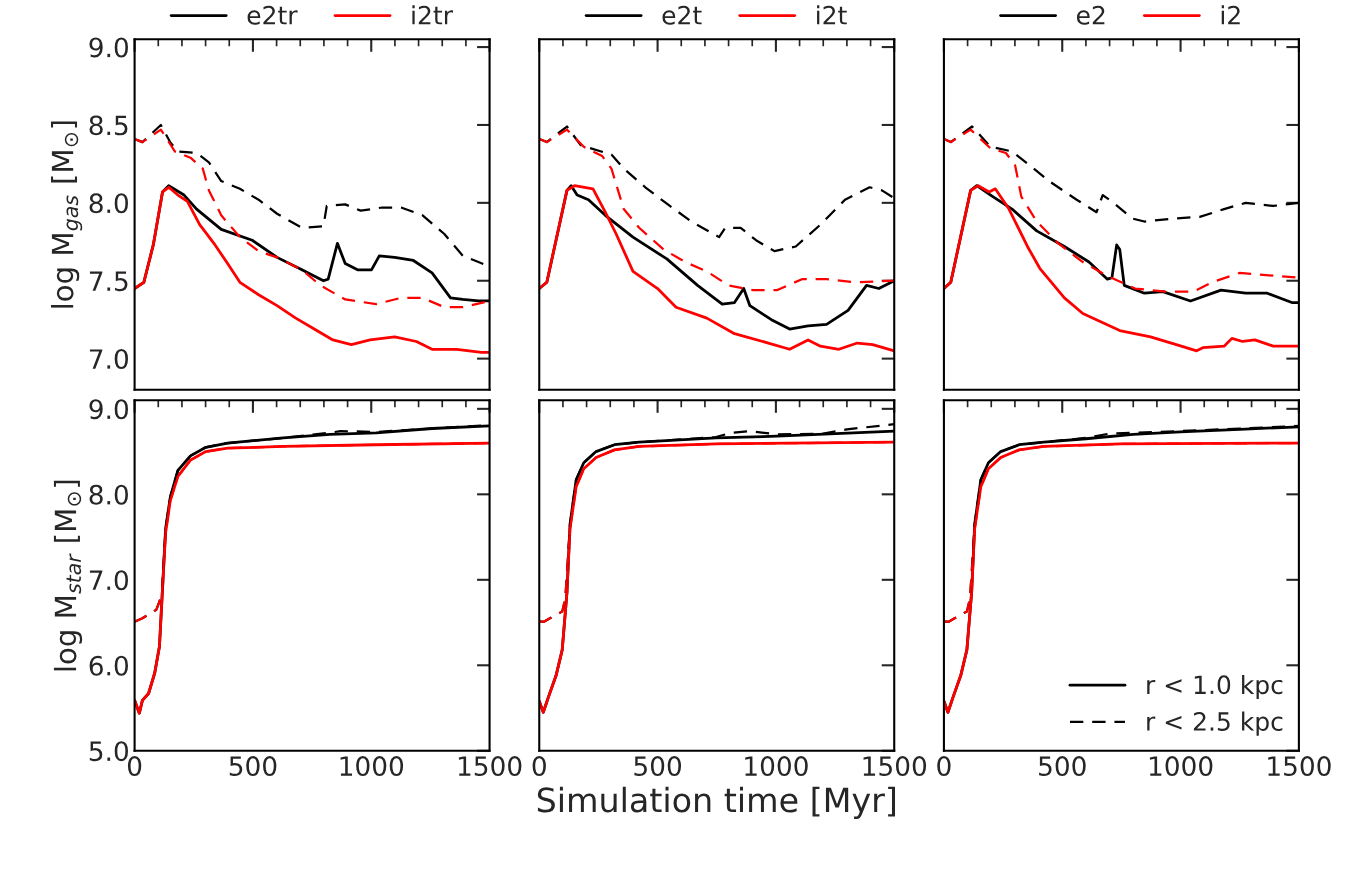 The image size is (1346, 873). What do you see at coordinates (108, 665) in the screenshot?
I see `y-tick-label: 6.0` at bounding box center [108, 665].